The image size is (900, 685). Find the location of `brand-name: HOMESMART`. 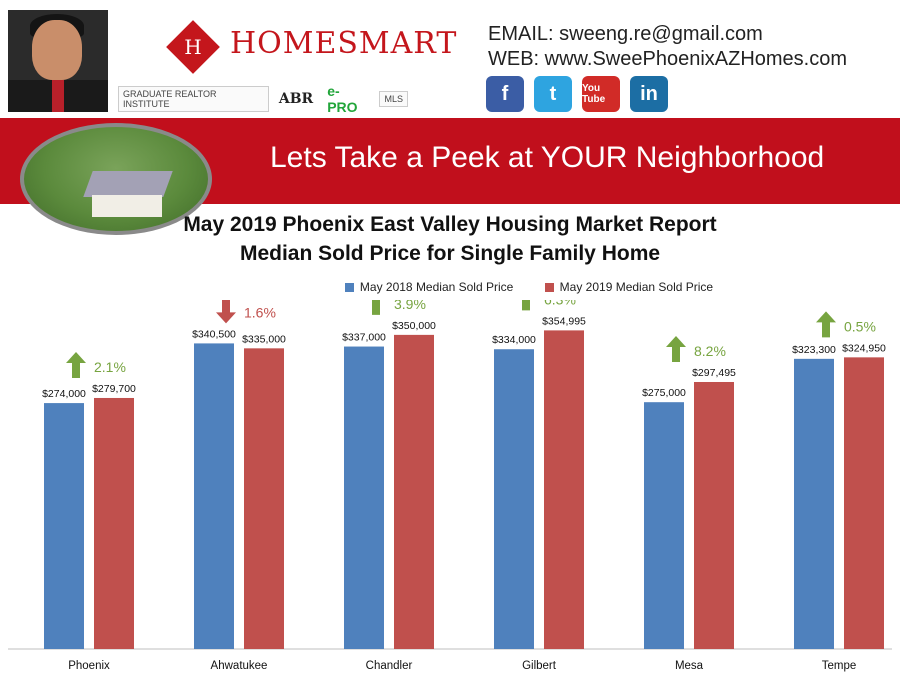

brand-name: HOMESMART is located at coordinates (344, 43).